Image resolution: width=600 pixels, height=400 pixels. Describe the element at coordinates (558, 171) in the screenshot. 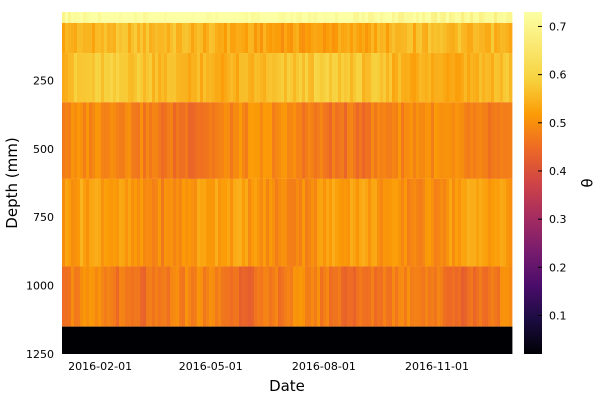

I see `colorbar-tick-label: 0.4` at that location.